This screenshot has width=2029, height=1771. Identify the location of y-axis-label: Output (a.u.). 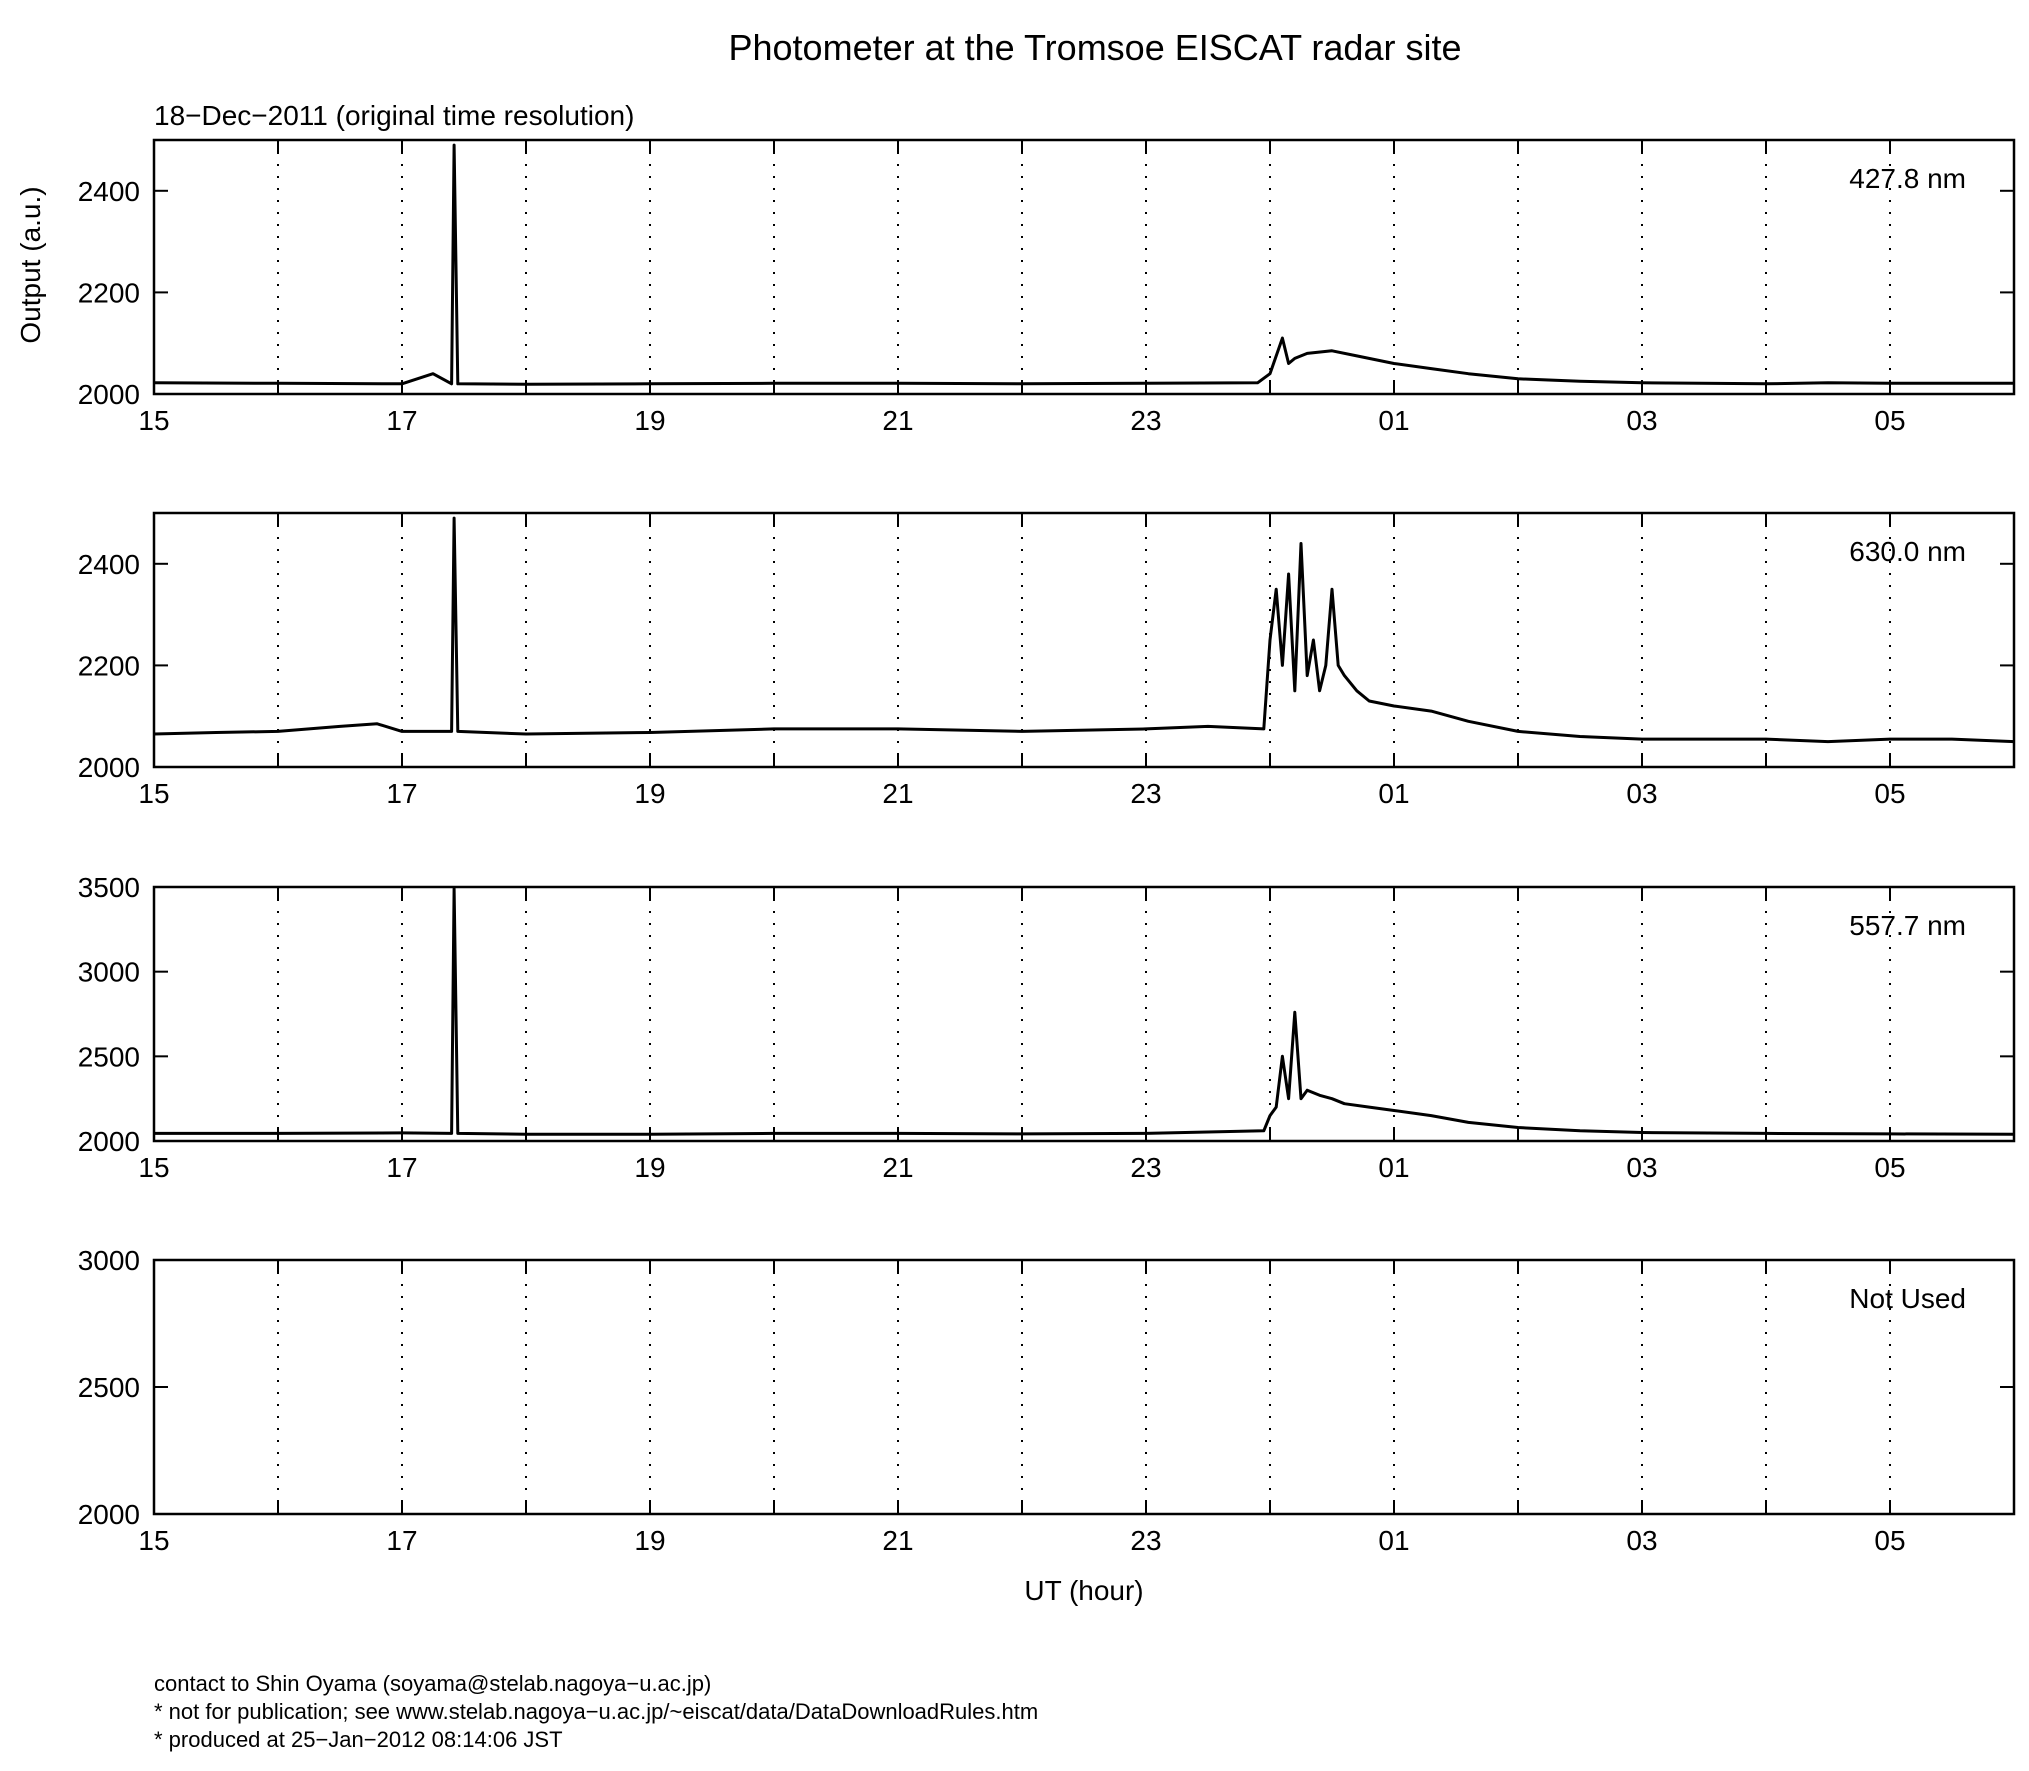
(30, 264).